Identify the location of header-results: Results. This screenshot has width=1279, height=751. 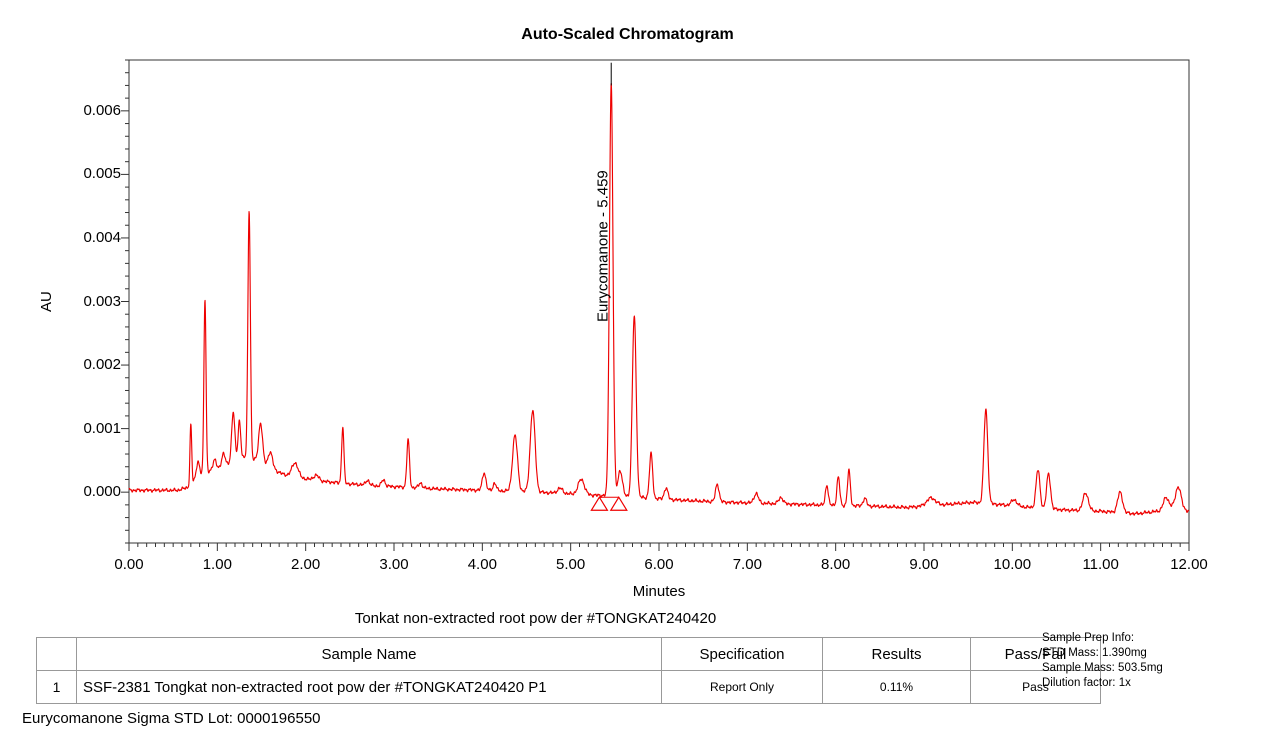
(896, 654).